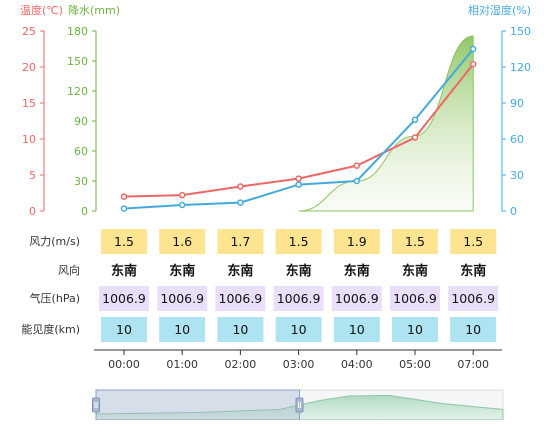 The width and height of the screenshot is (550, 424). I want to click on tick-label: 20, so click(29, 67).